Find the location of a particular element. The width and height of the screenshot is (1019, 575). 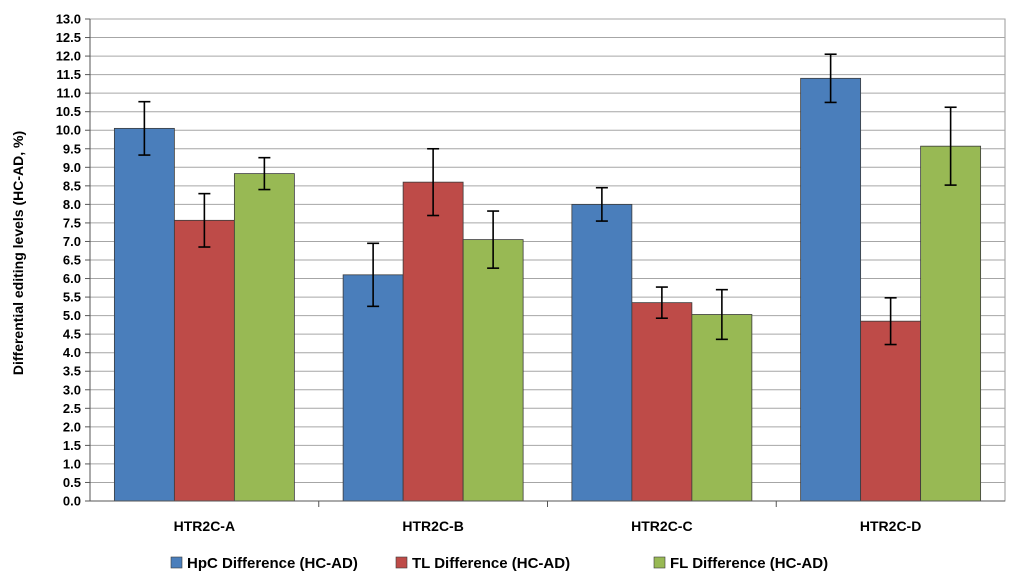

y-tick-label: 2.0 is located at coordinates (72, 426).